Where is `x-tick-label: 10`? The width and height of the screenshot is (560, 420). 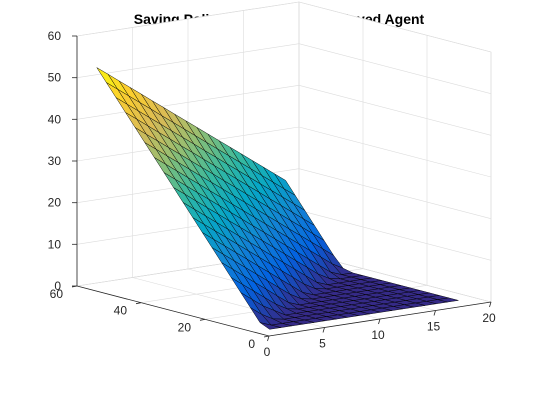 x-tick-label: 10 is located at coordinates (378, 335).